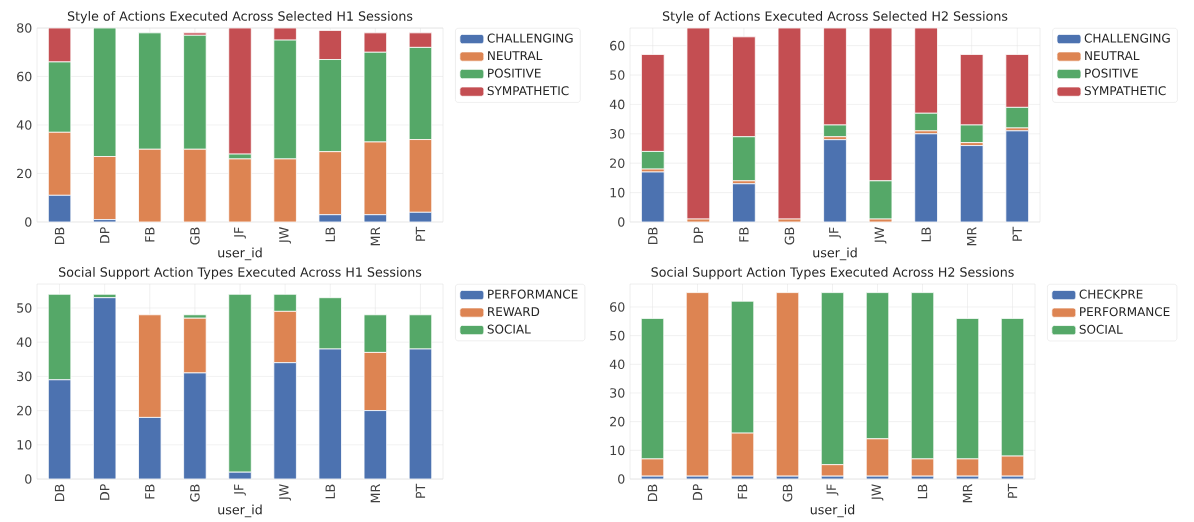  I want to click on chart-title: Social Support Action Types Executed Across H1 Sessions, so click(240, 273).